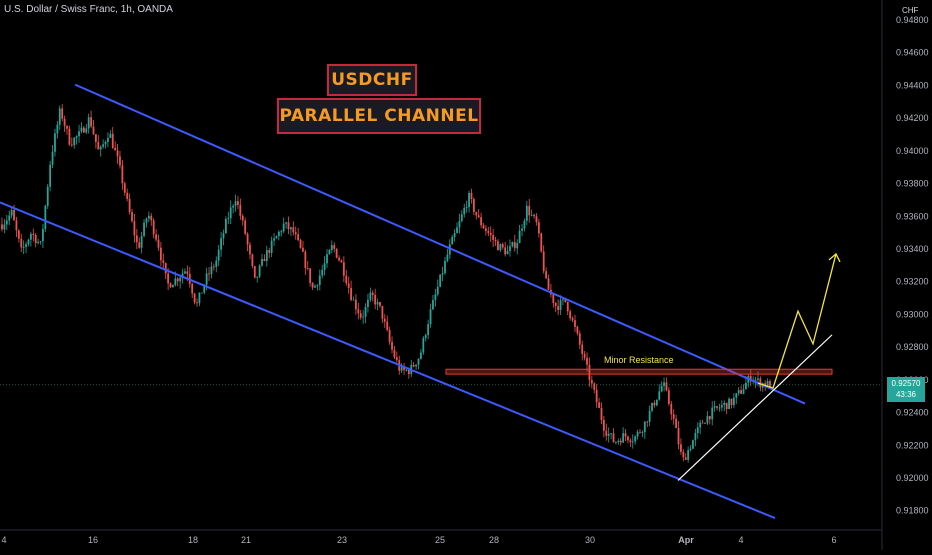 The image size is (932, 555). Describe the element at coordinates (912, 413) in the screenshot. I see `y-tick-label: 0.92400` at that location.